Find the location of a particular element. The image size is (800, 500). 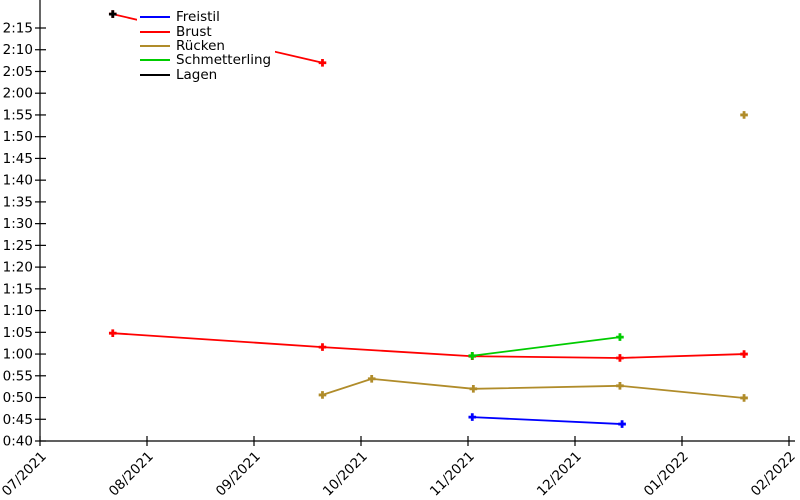

y-tick-label: 1:20 is located at coordinates (18, 268).